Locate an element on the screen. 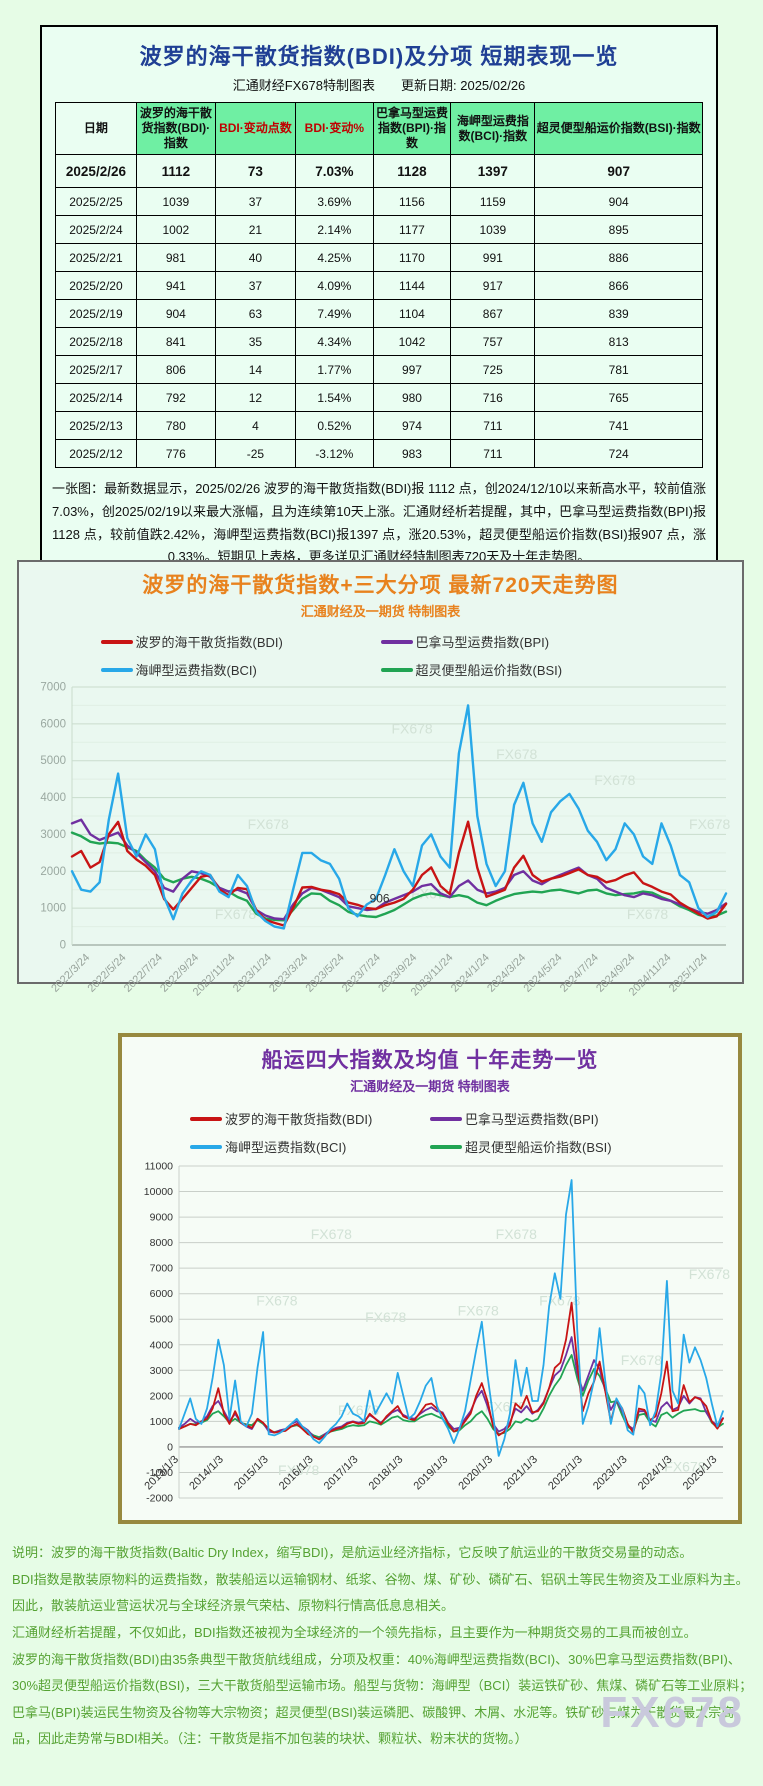  table-row: 2025/2/19 904 63 7.49% 1104 867 839 is located at coordinates (379, 313).